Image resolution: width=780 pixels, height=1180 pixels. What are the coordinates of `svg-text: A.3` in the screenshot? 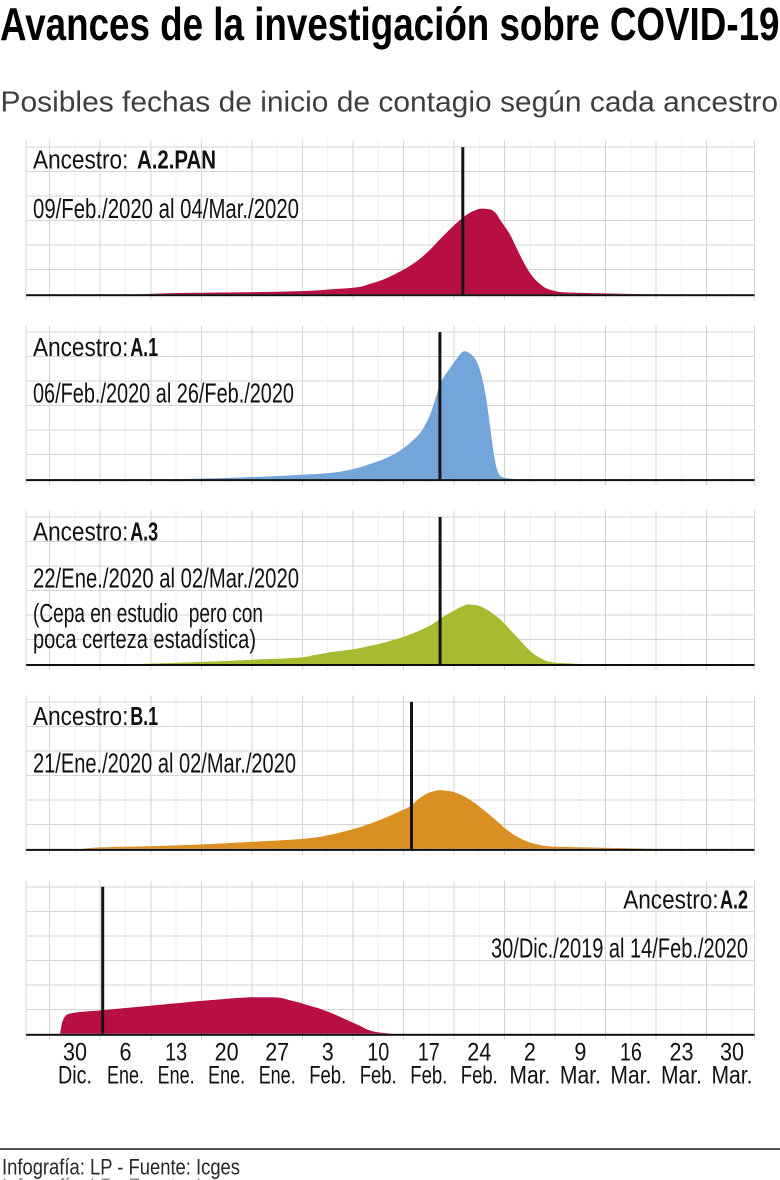 It's located at (144, 532).